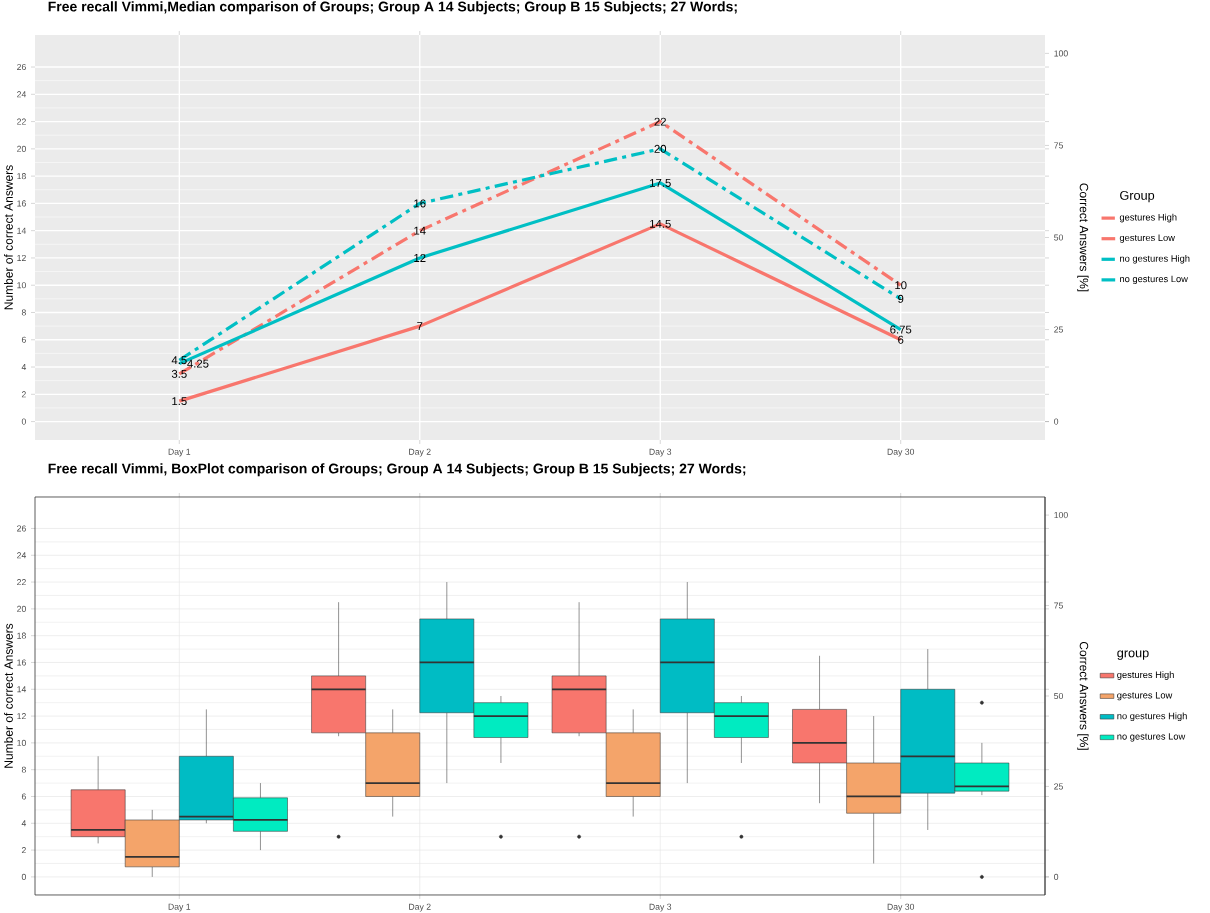 The width and height of the screenshot is (1210, 913). Describe the element at coordinates (420, 326) in the screenshot. I see `data-label: 7` at that location.